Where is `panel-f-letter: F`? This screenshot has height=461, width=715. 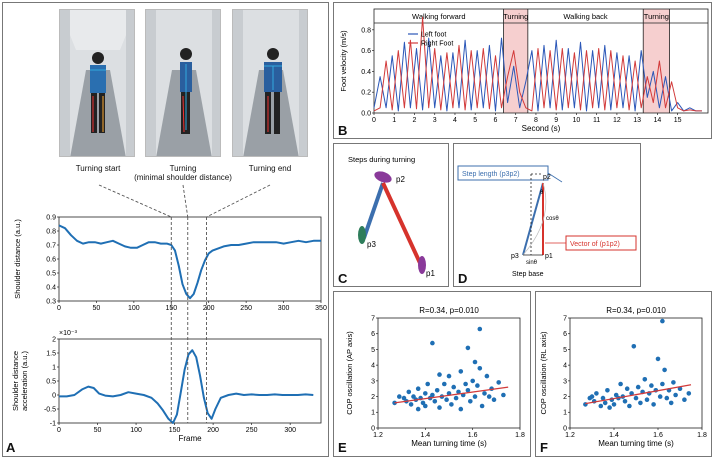
panel-f-letter: F is located at coordinates (544, 447).